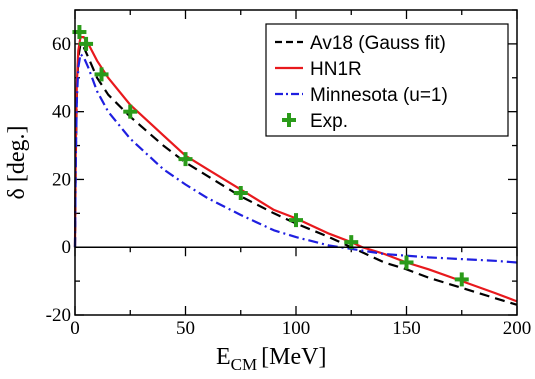  Describe the element at coordinates (378, 43) in the screenshot. I see `legend-label: Av18 (Gauss fit)` at that location.